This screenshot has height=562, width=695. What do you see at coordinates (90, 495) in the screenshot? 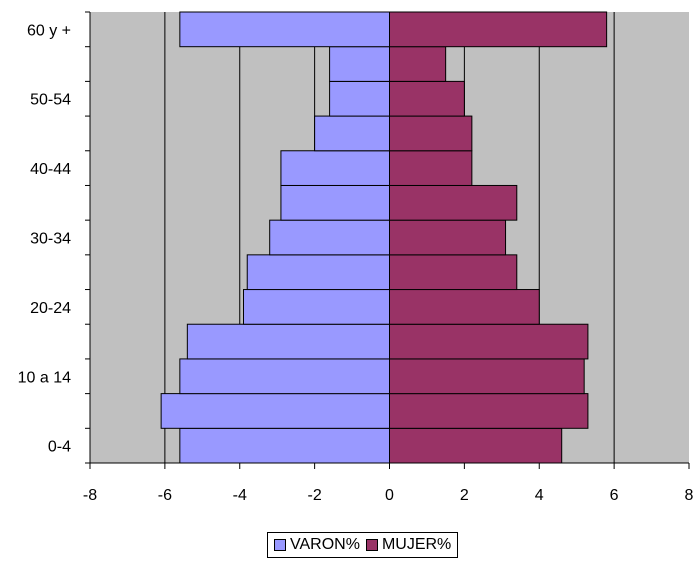
I see `x-tick-label: -8` at bounding box center [90, 495].